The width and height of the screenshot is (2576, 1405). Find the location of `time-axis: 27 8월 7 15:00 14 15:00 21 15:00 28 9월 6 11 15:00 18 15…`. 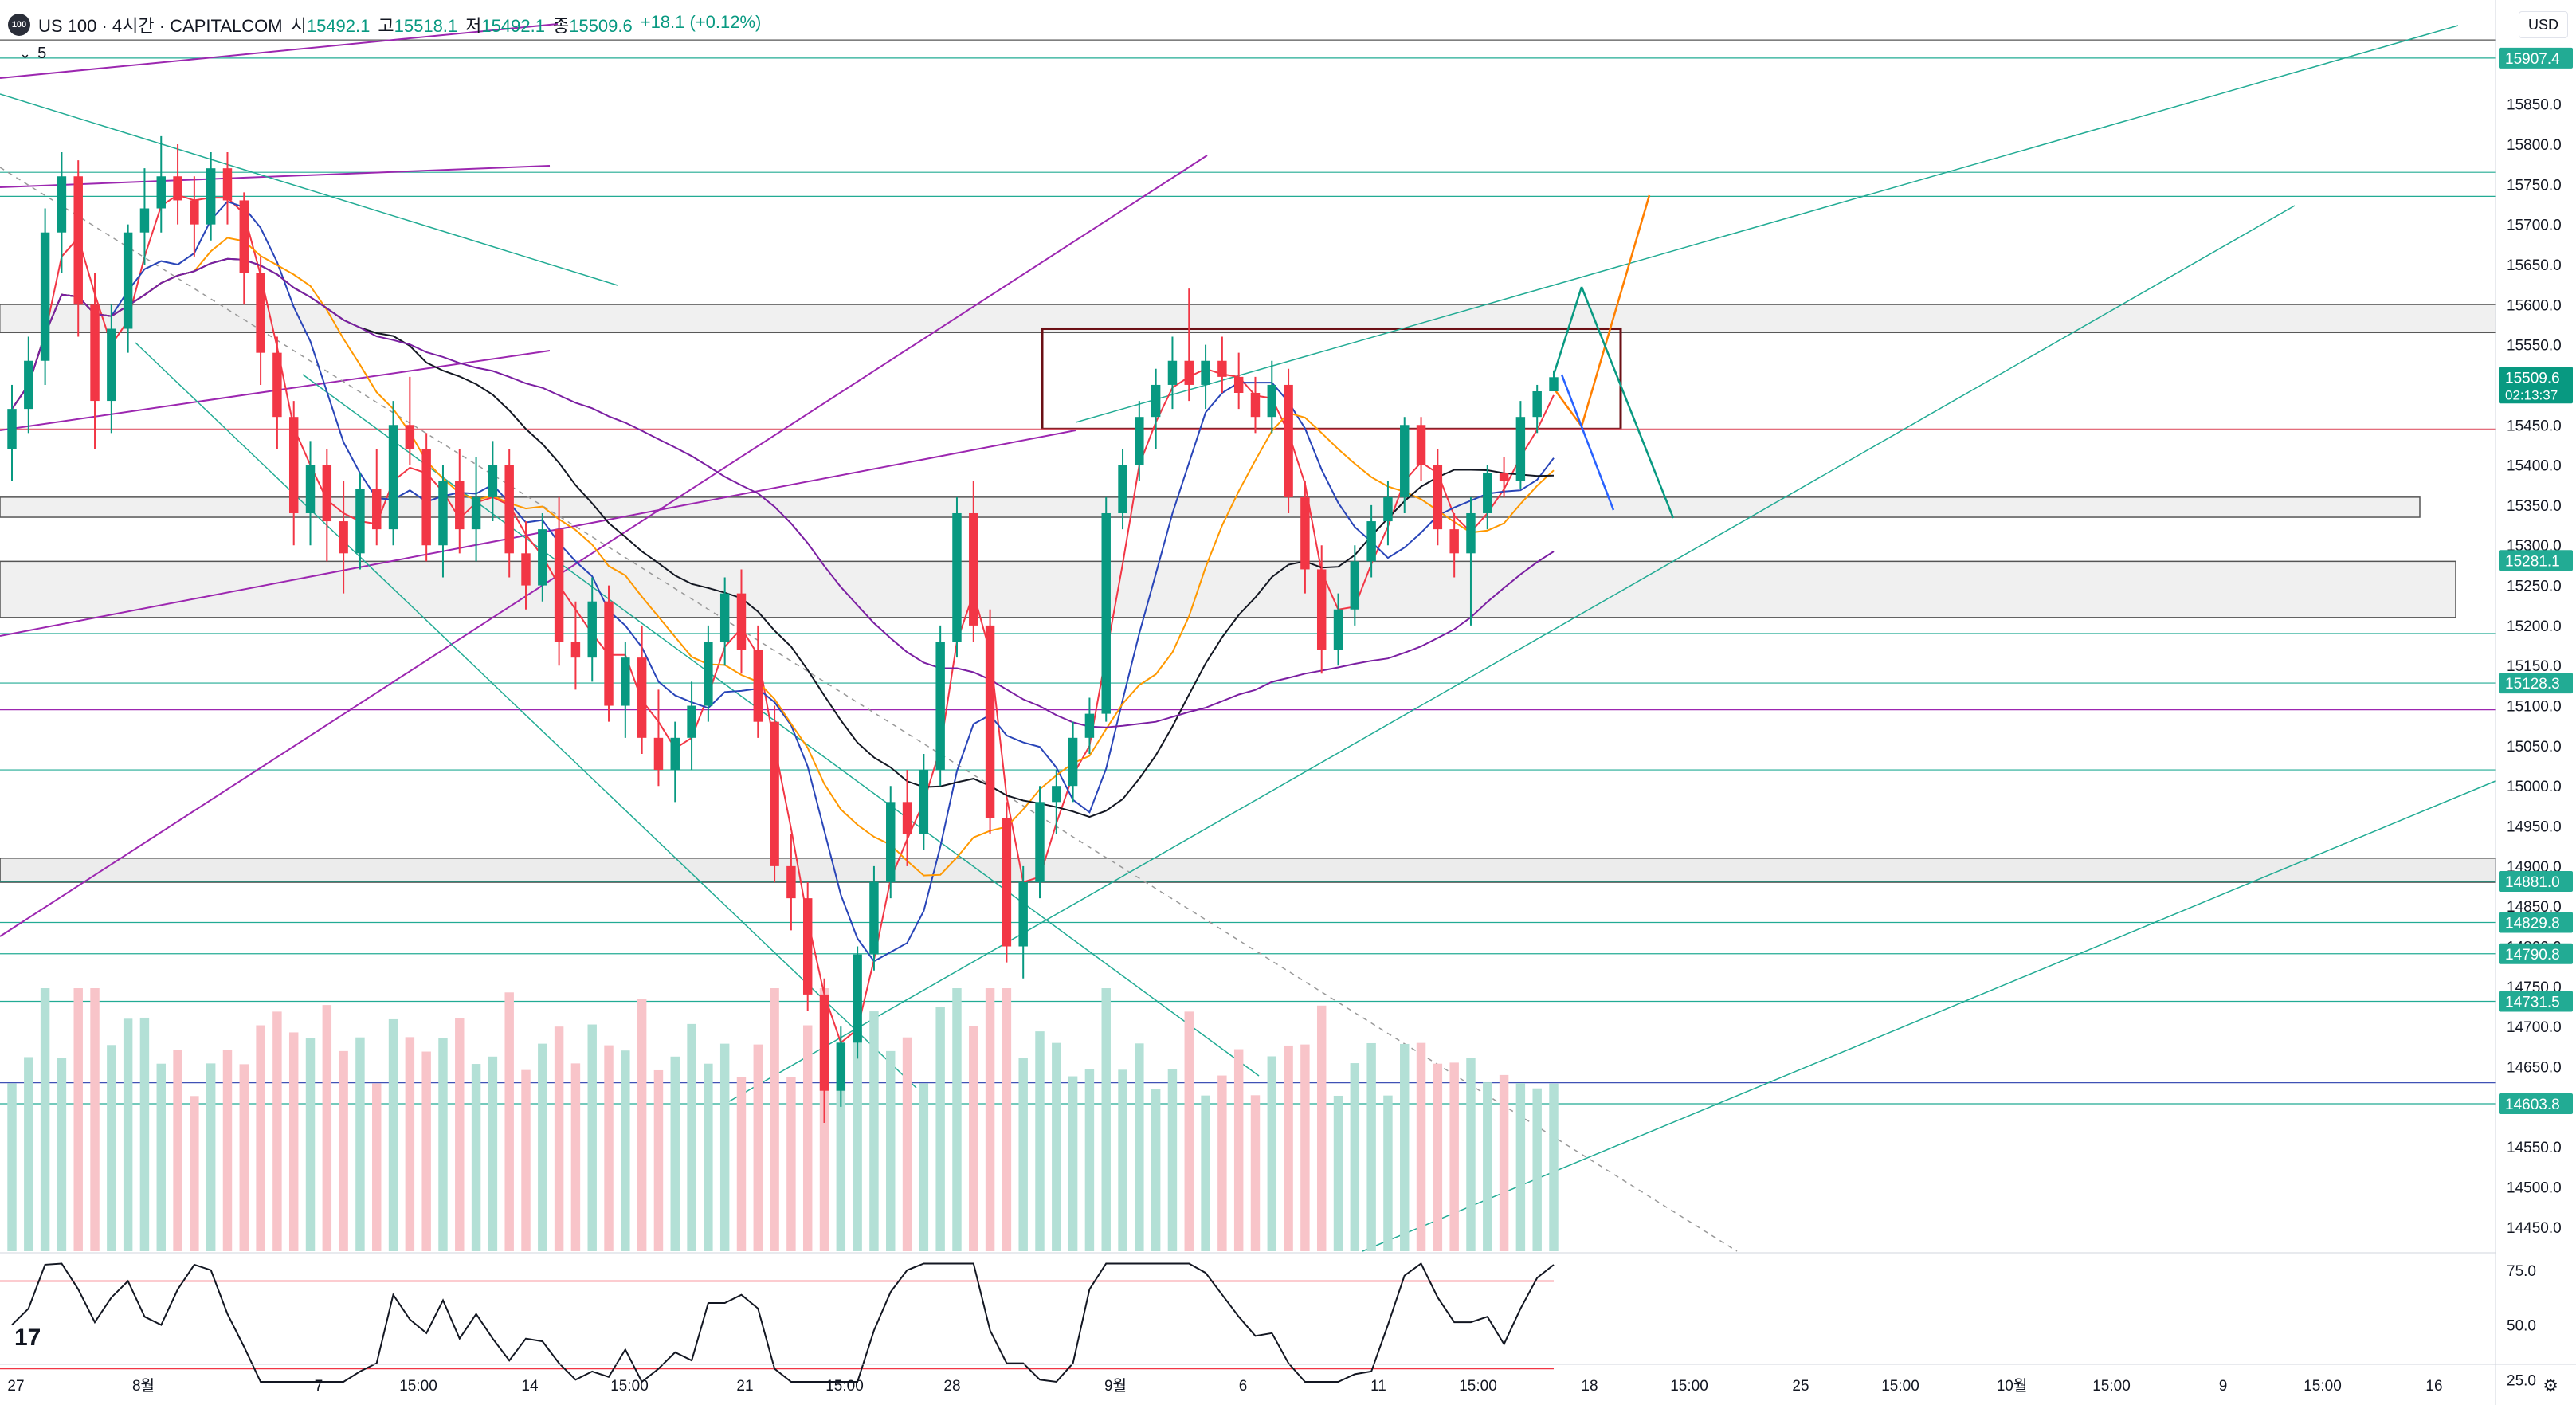

time-axis: 27 8월 7 15:00 14 15:00 21 15:00 28 9월 6 11 15:00 18 15… is located at coordinates (1288, 1379).